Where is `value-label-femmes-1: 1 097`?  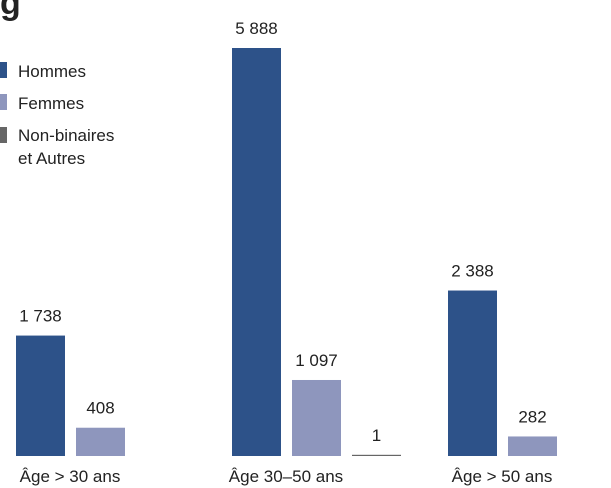 value-label-femmes-1: 1 097 is located at coordinates (316, 360).